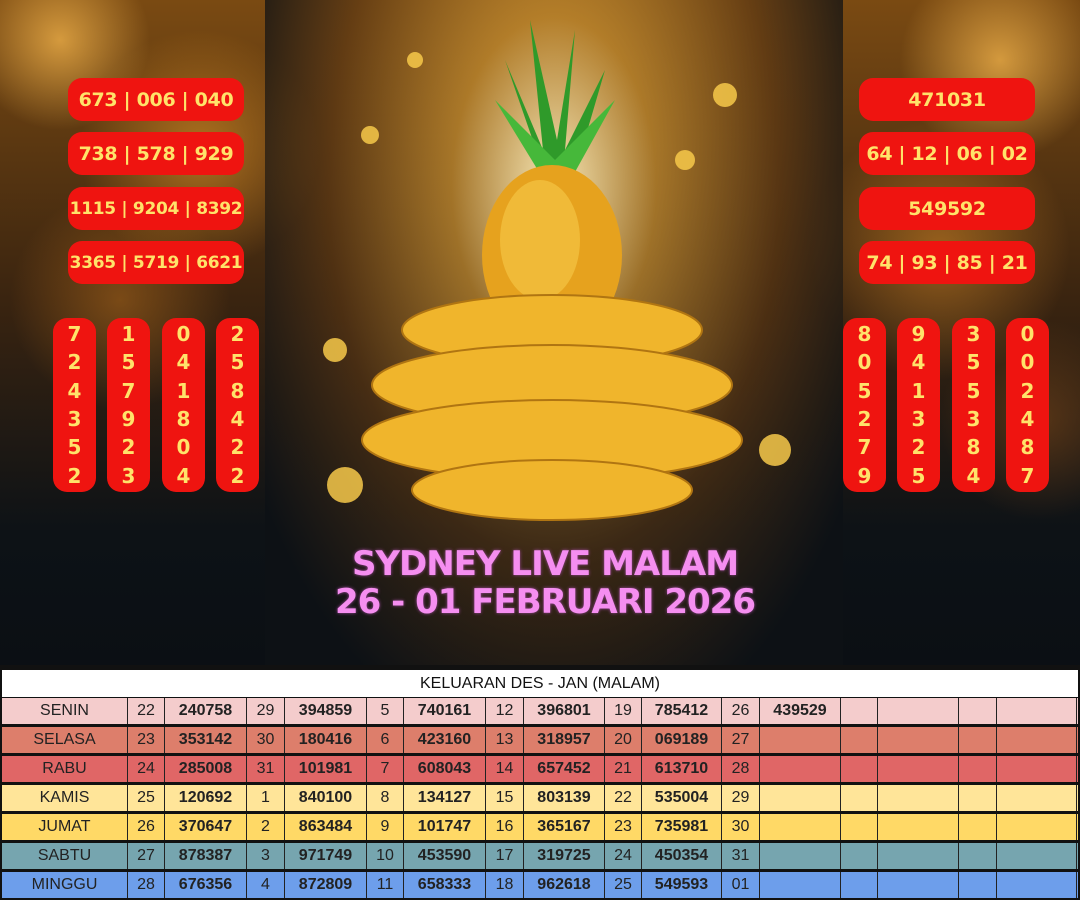 This screenshot has height=900, width=1080. Describe the element at coordinates (682, 740) in the screenshot. I see `result-cell: 069189` at that location.